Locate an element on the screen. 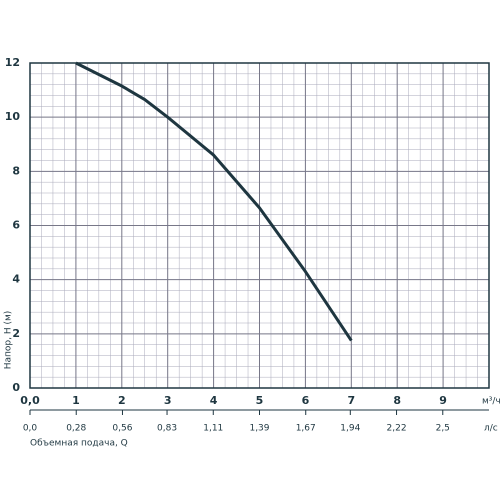 This screenshot has height=500, width=500. x-unit: м³/ч is located at coordinates (491, 402).